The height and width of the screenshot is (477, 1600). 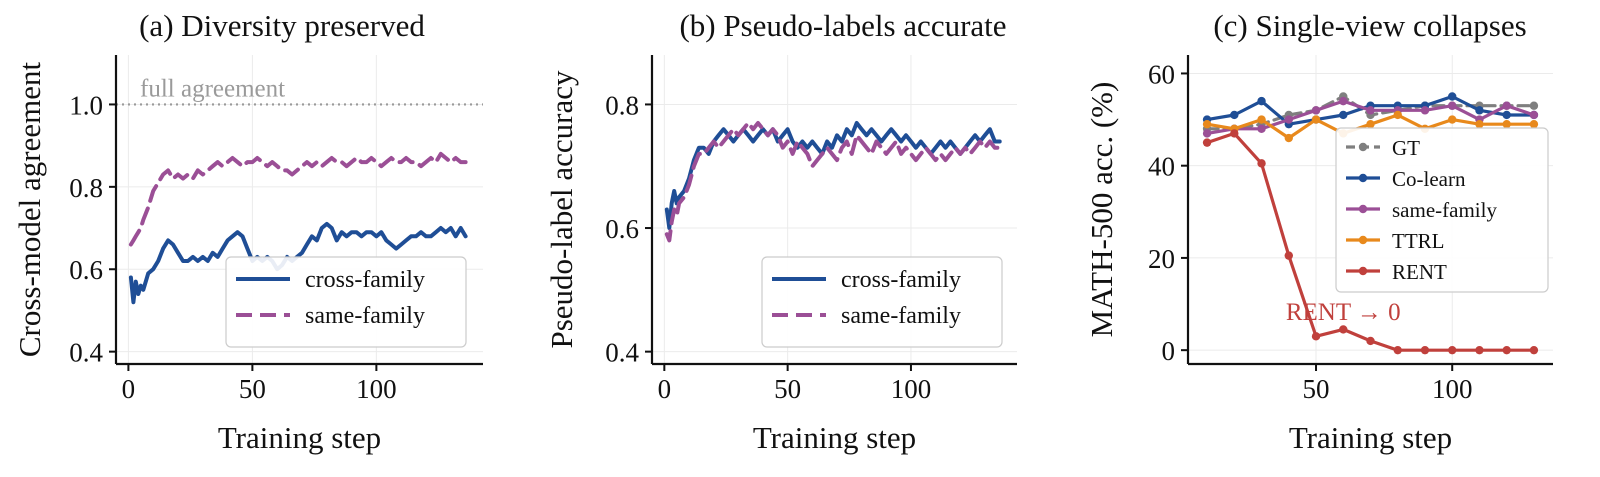 What do you see at coordinates (282, 25) in the screenshot?
I see `chart-title: (a) Diversity preserved` at bounding box center [282, 25].